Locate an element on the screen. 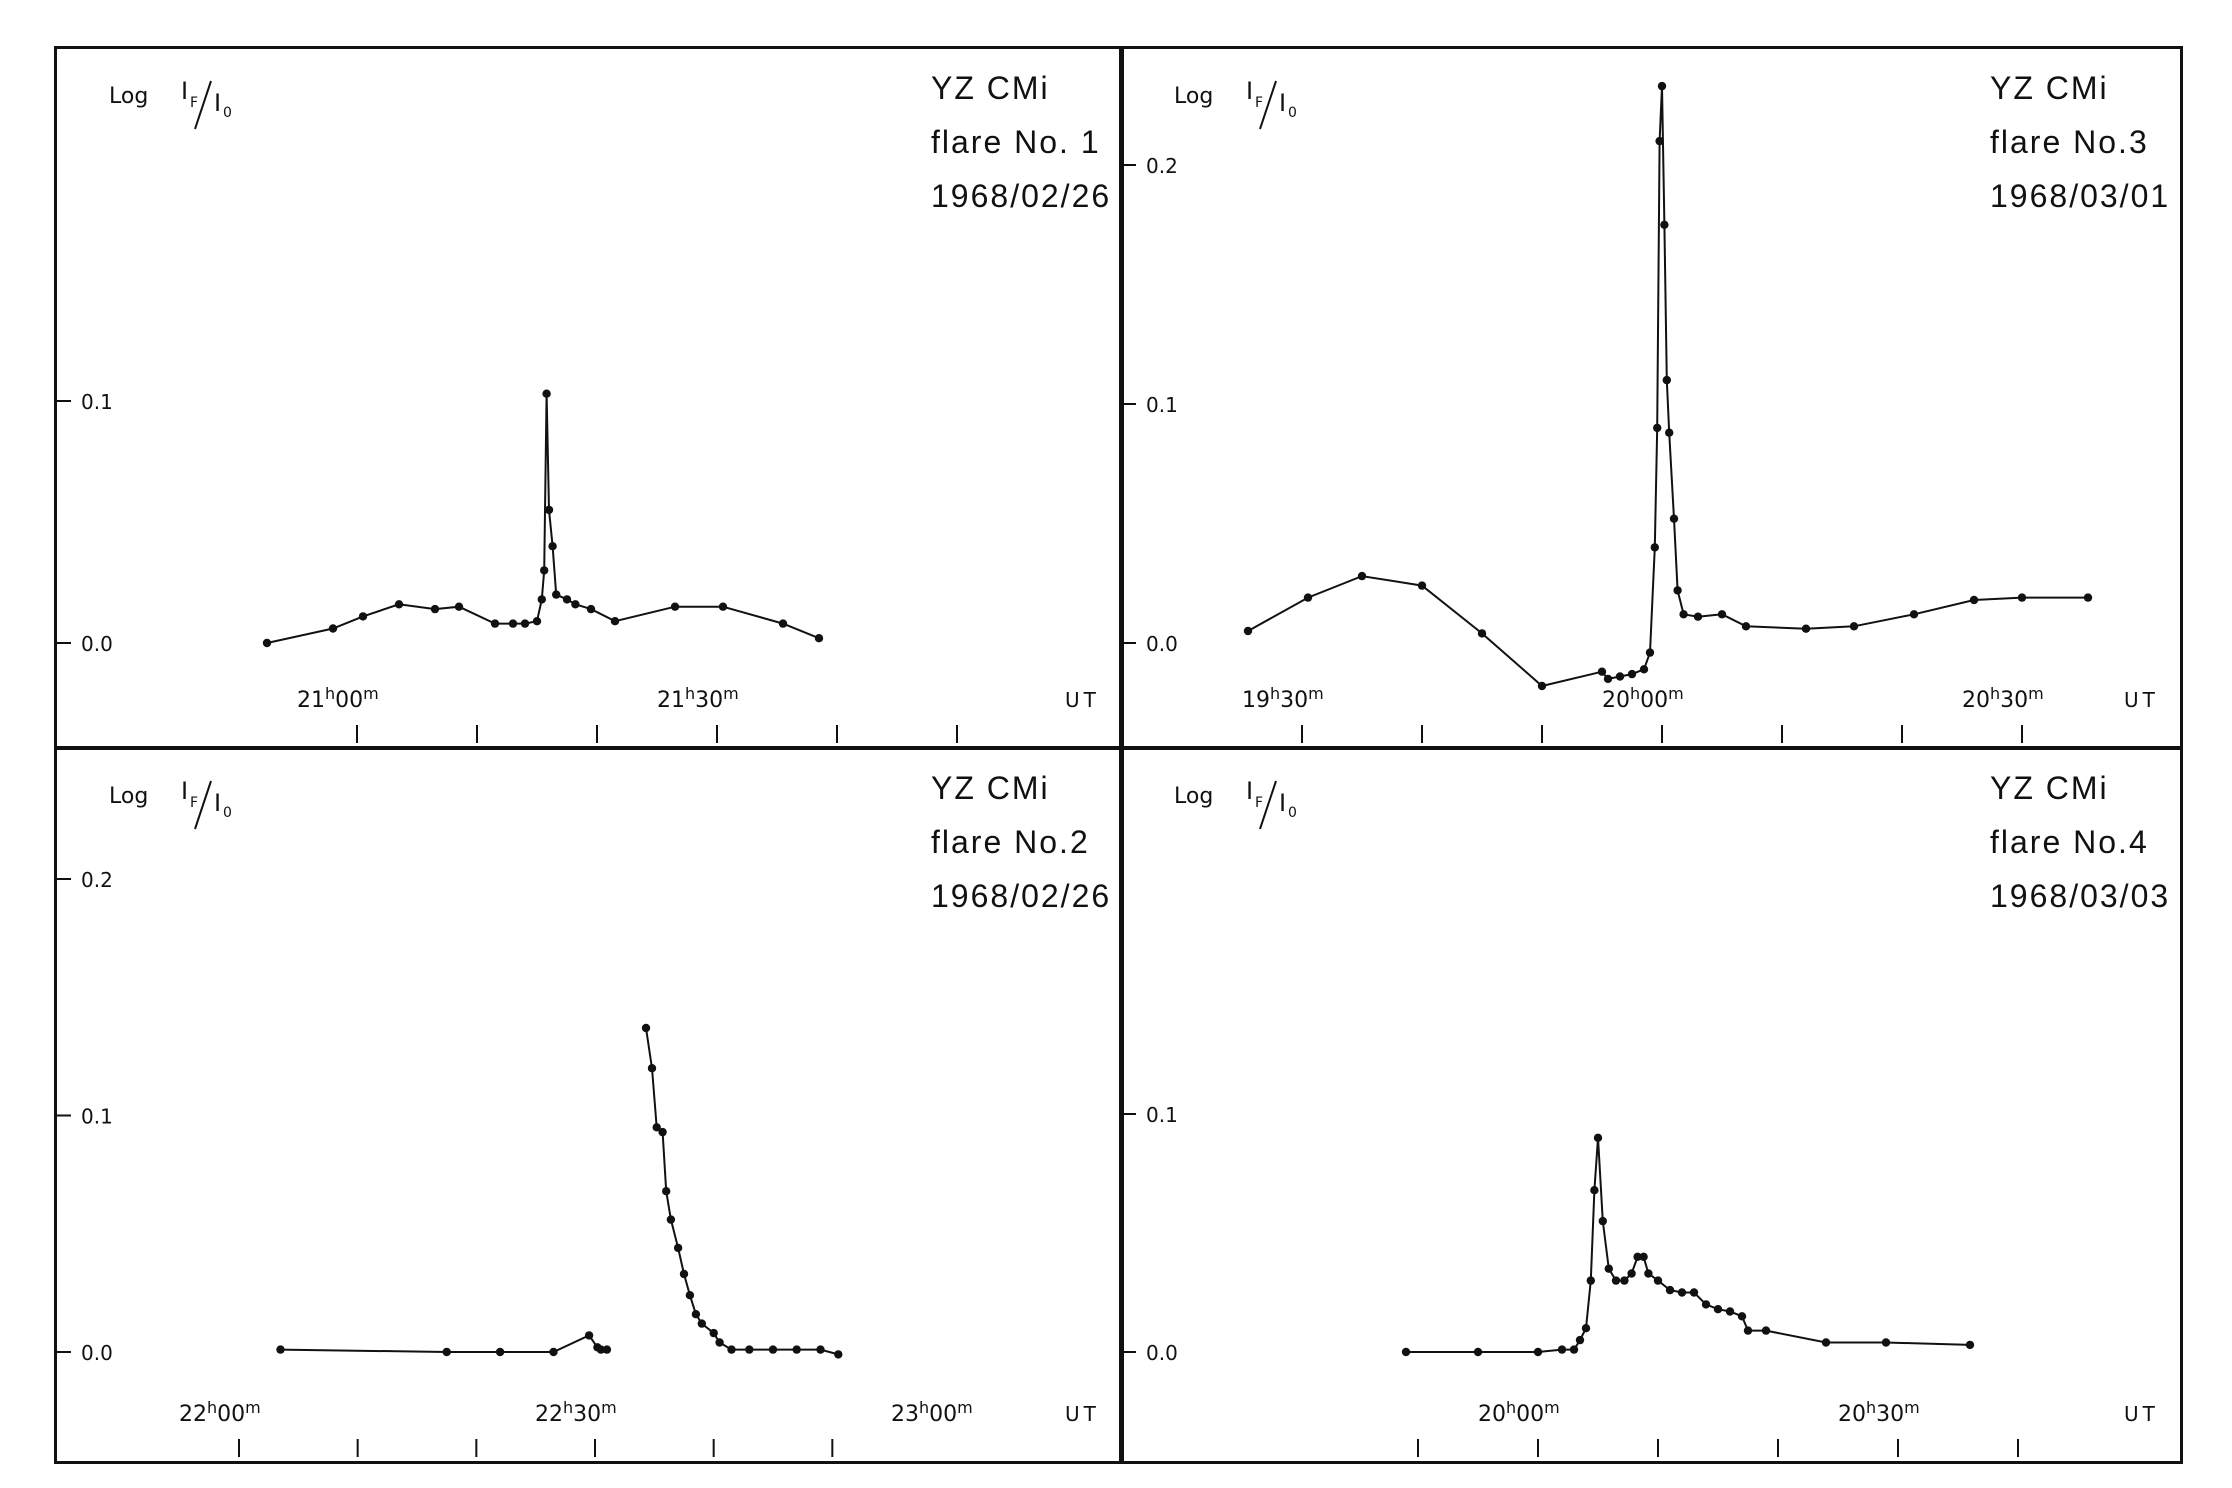 The height and width of the screenshot is (1488, 2232). x-tick-label: 21h30m is located at coordinates (698, 698).